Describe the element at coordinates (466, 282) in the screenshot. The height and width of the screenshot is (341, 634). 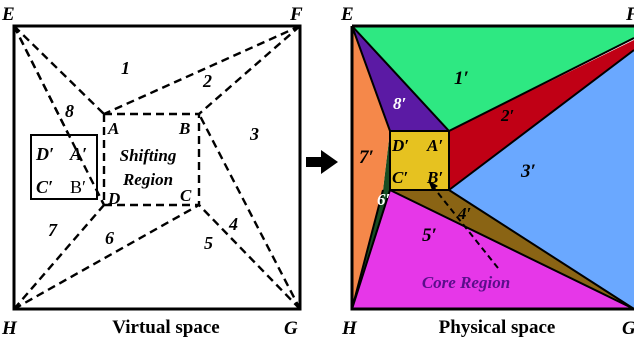
I see `core-region-label: Core Region` at that location.